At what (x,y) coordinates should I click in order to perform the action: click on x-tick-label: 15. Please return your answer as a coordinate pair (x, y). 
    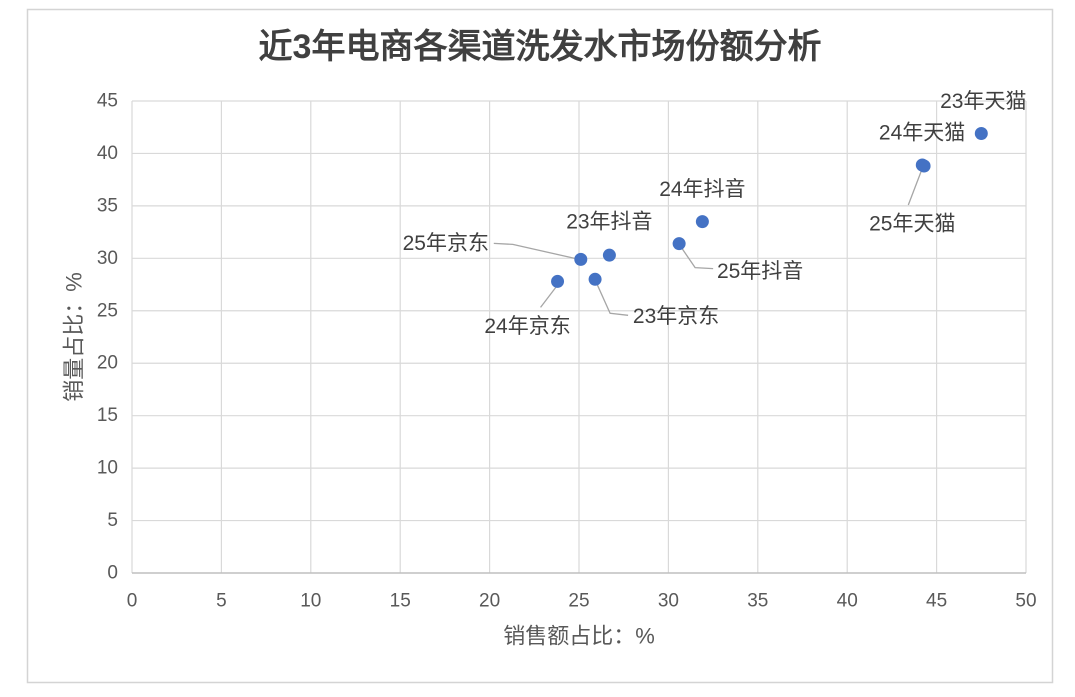
    Looking at the image, I should click on (400, 601).